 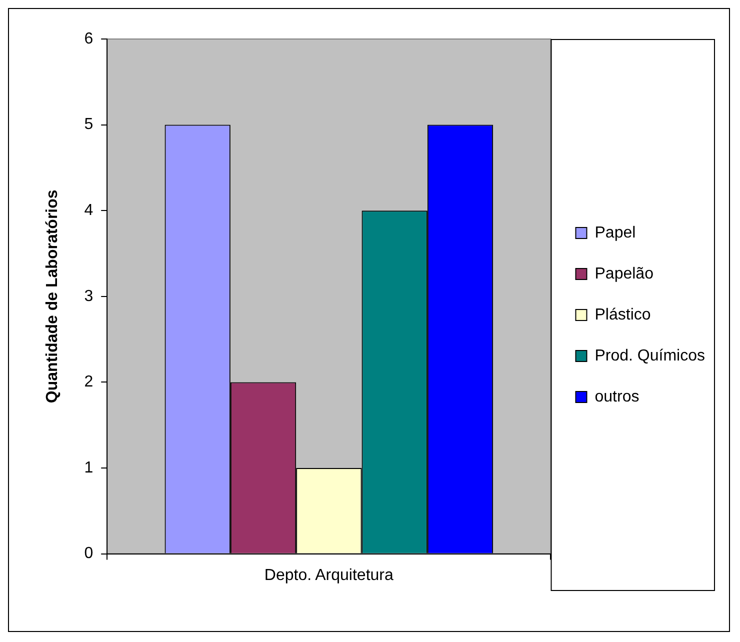 I want to click on legend-label: Papel, so click(x=615, y=233).